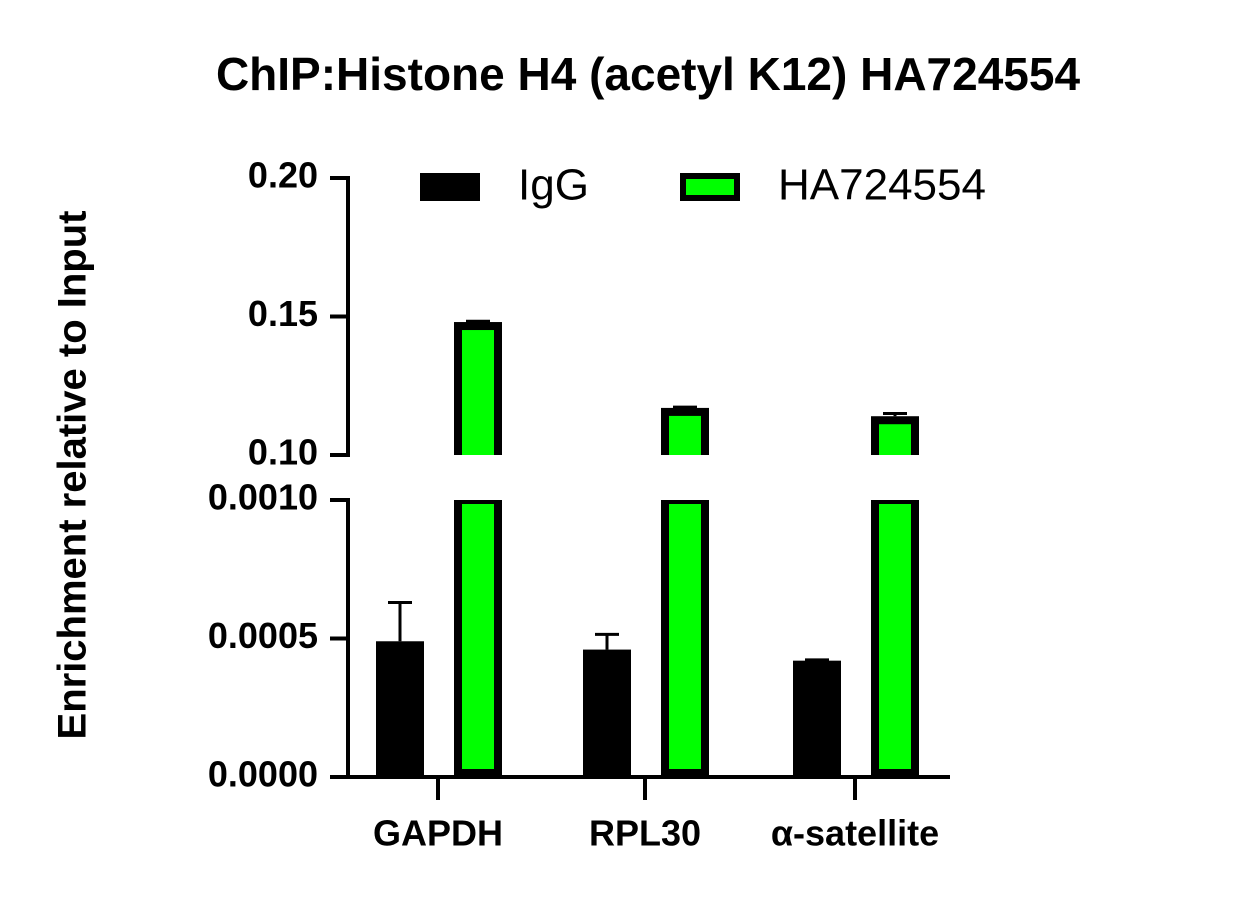 This screenshot has height=922, width=1239. I want to click on y-tick-label: 0.10, so click(283, 452).